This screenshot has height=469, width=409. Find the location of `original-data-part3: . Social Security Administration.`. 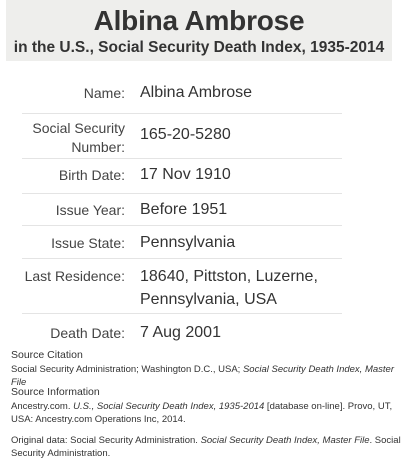

original-data-part3: . Social Security Administration. is located at coordinates (206, 447).